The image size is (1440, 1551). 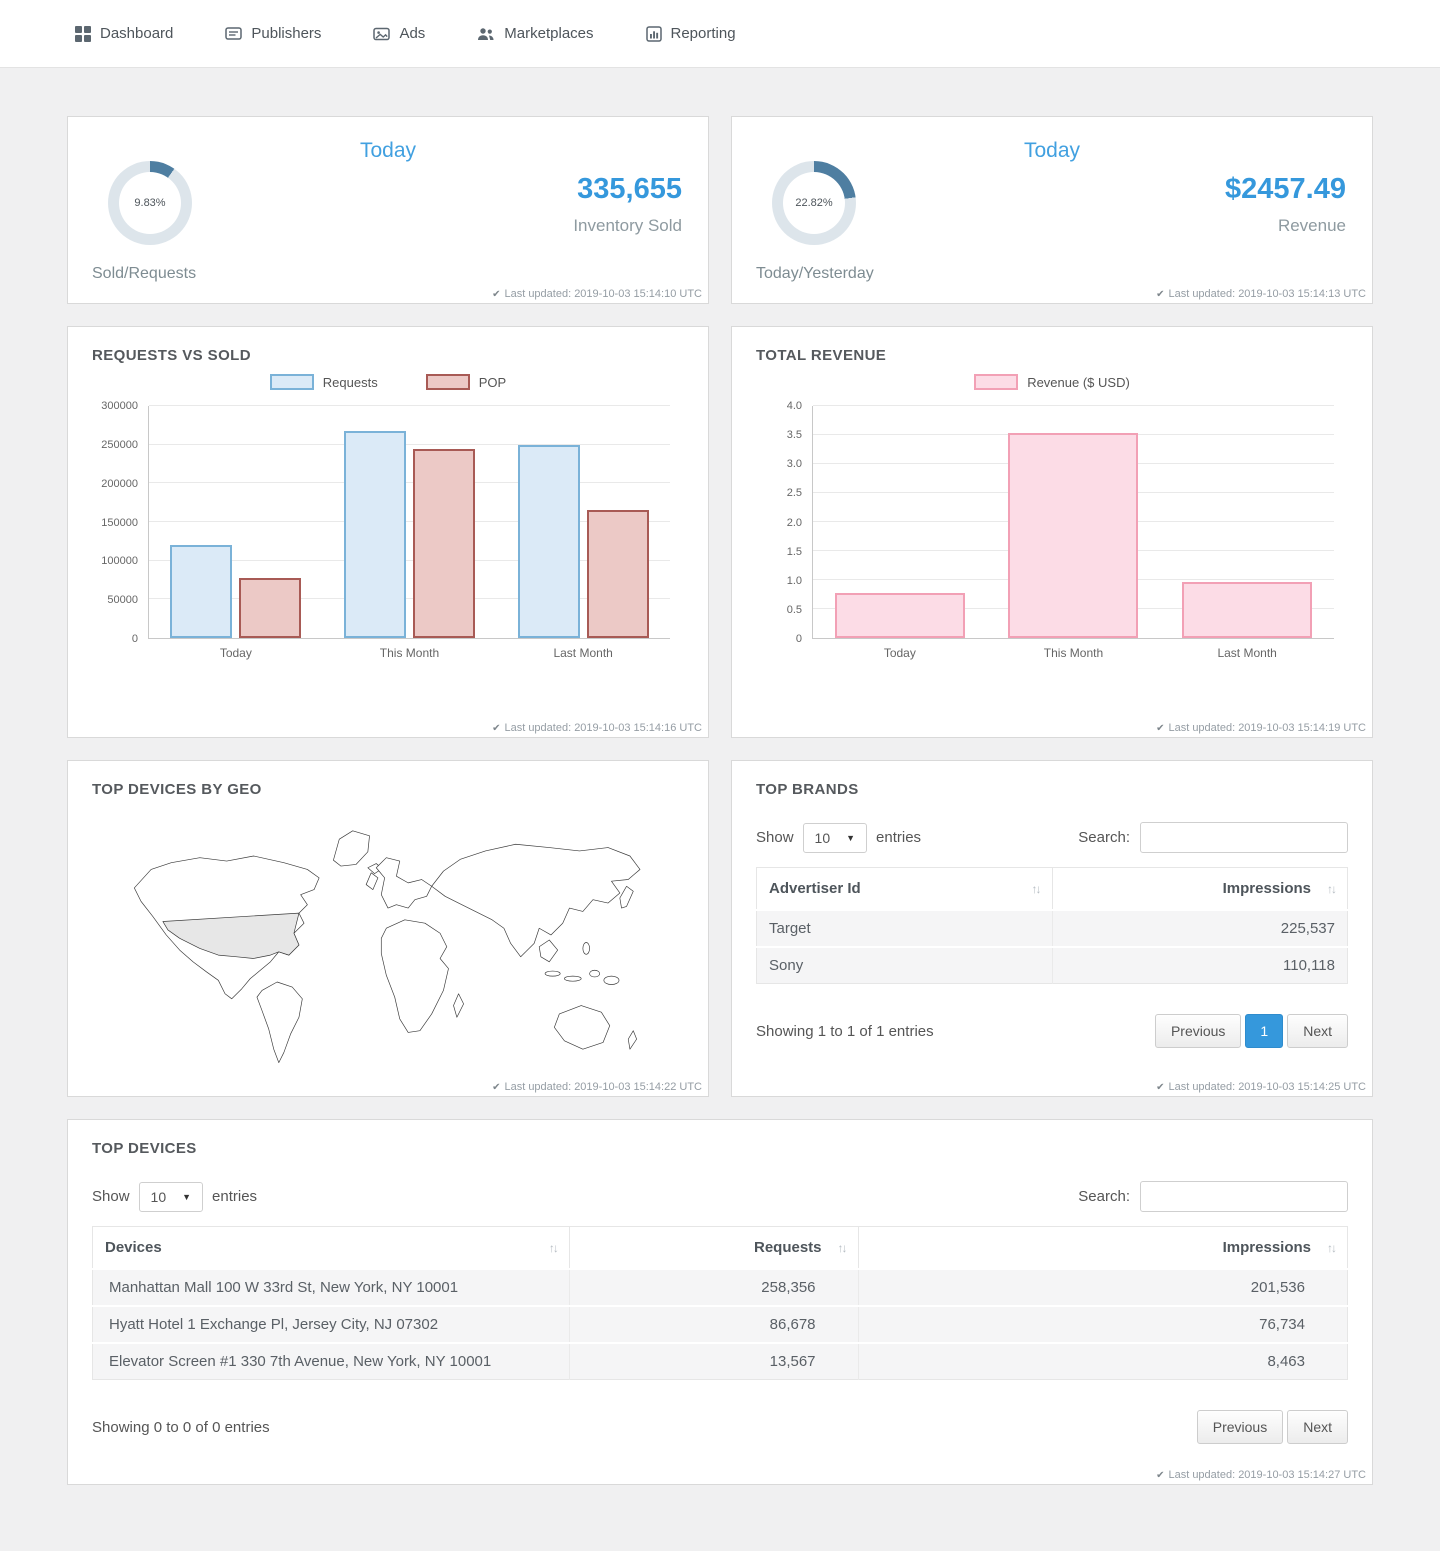 I want to click on table-row: Target 225,537, so click(x=1052, y=928).